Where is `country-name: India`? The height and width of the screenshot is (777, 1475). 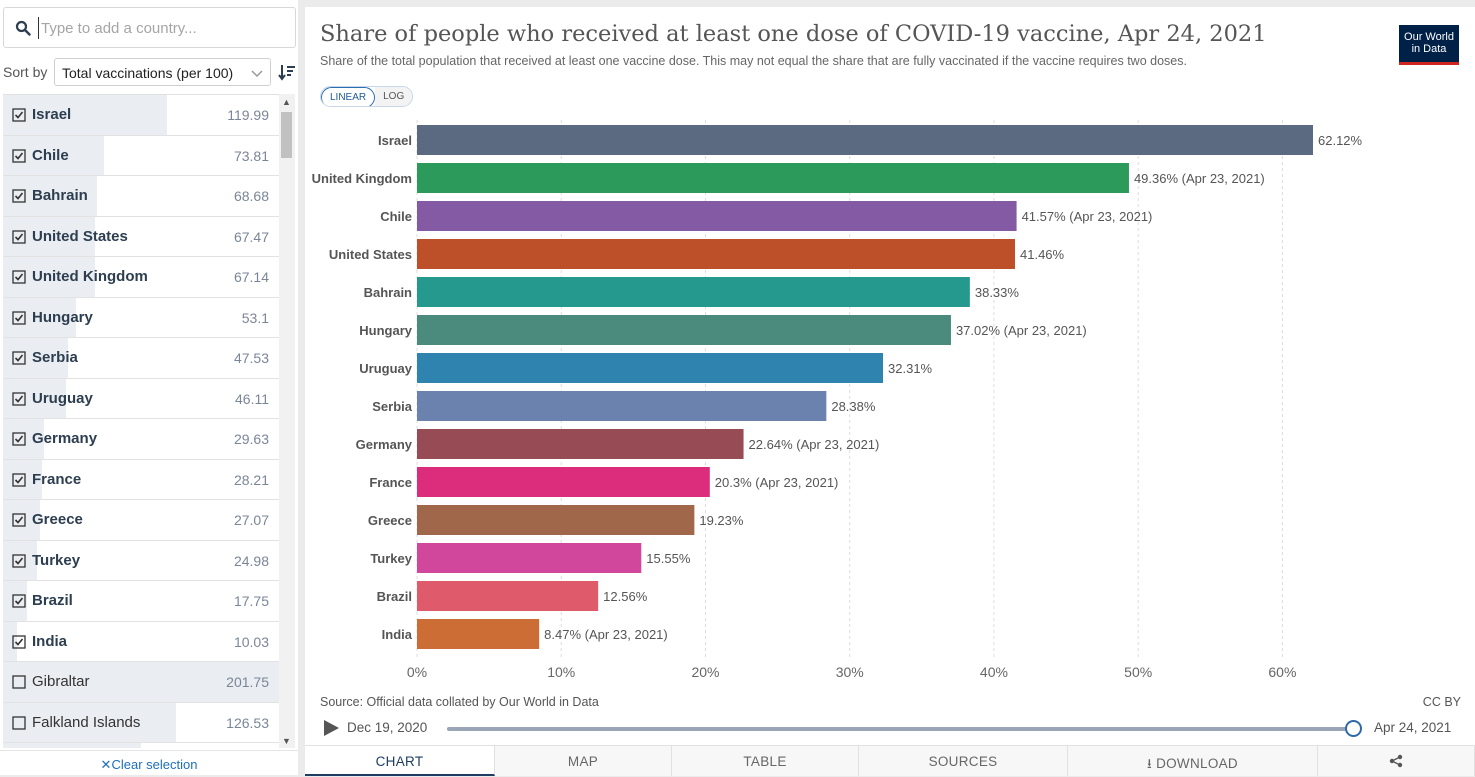 country-name: India is located at coordinates (50, 641).